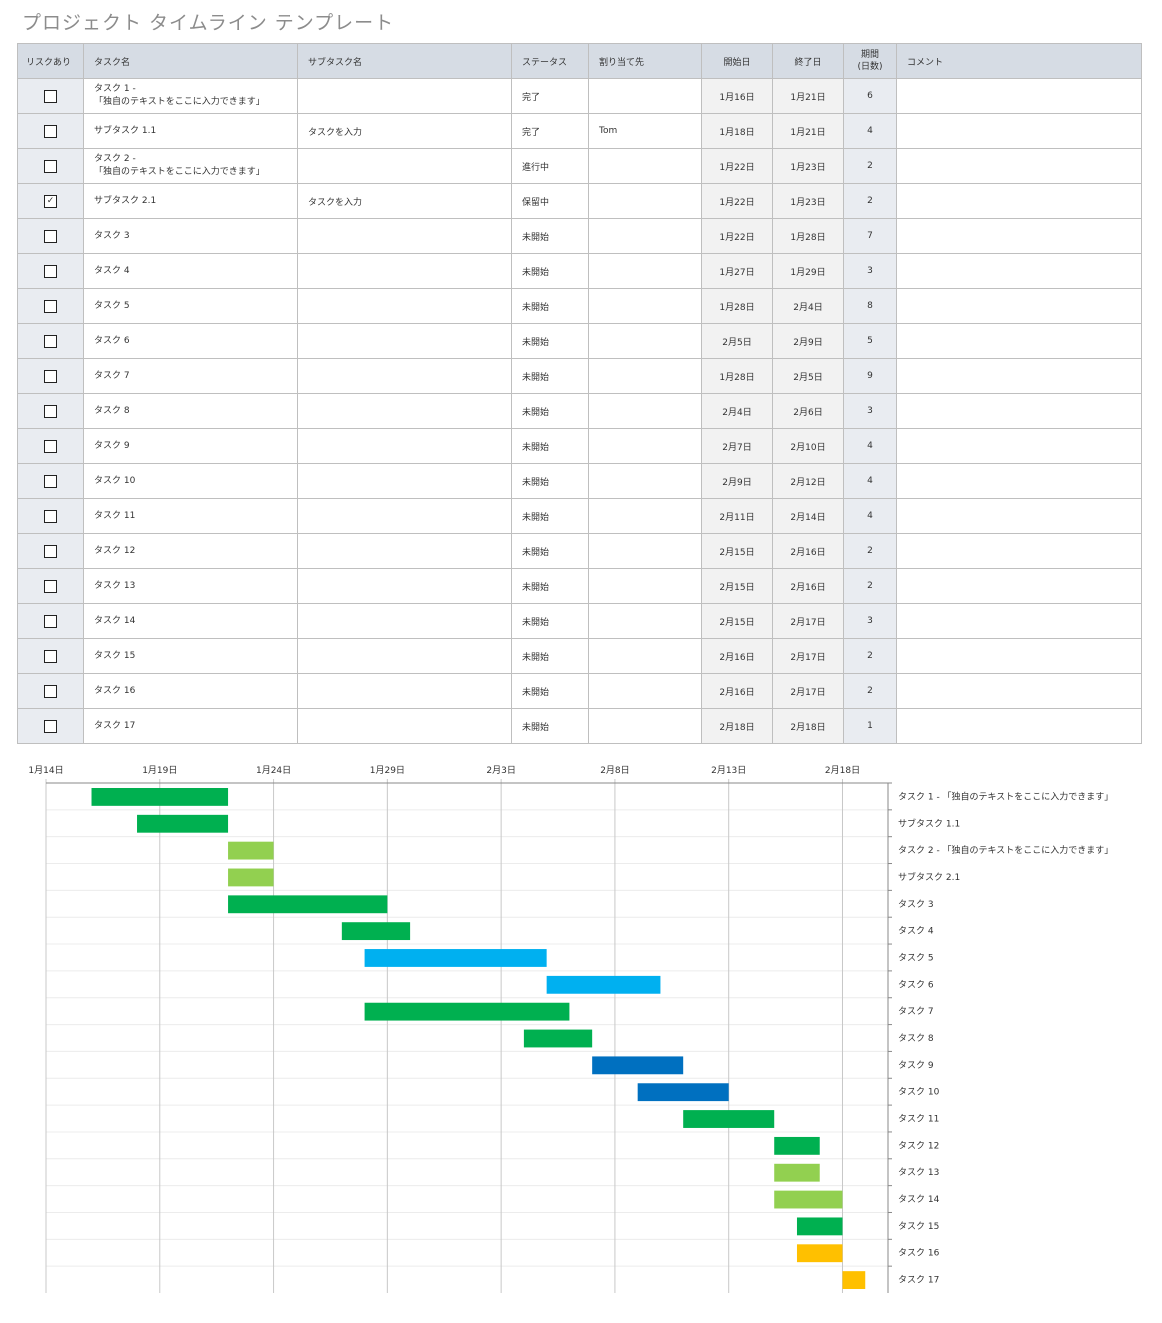 This screenshot has height=1323, width=1162. I want to click on task-name-cell: タスク 9, so click(190, 446).